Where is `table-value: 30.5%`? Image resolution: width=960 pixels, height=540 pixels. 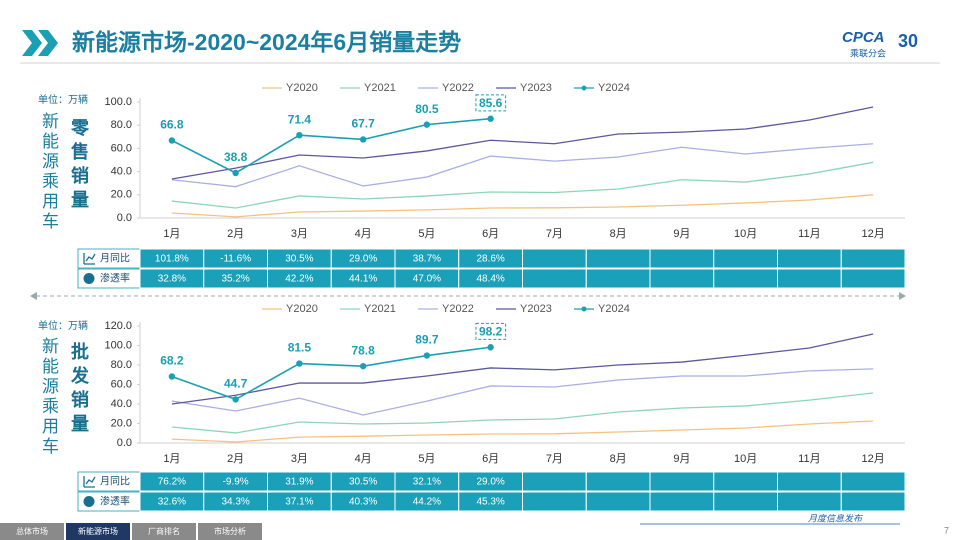 table-value: 30.5% is located at coordinates (363, 482).